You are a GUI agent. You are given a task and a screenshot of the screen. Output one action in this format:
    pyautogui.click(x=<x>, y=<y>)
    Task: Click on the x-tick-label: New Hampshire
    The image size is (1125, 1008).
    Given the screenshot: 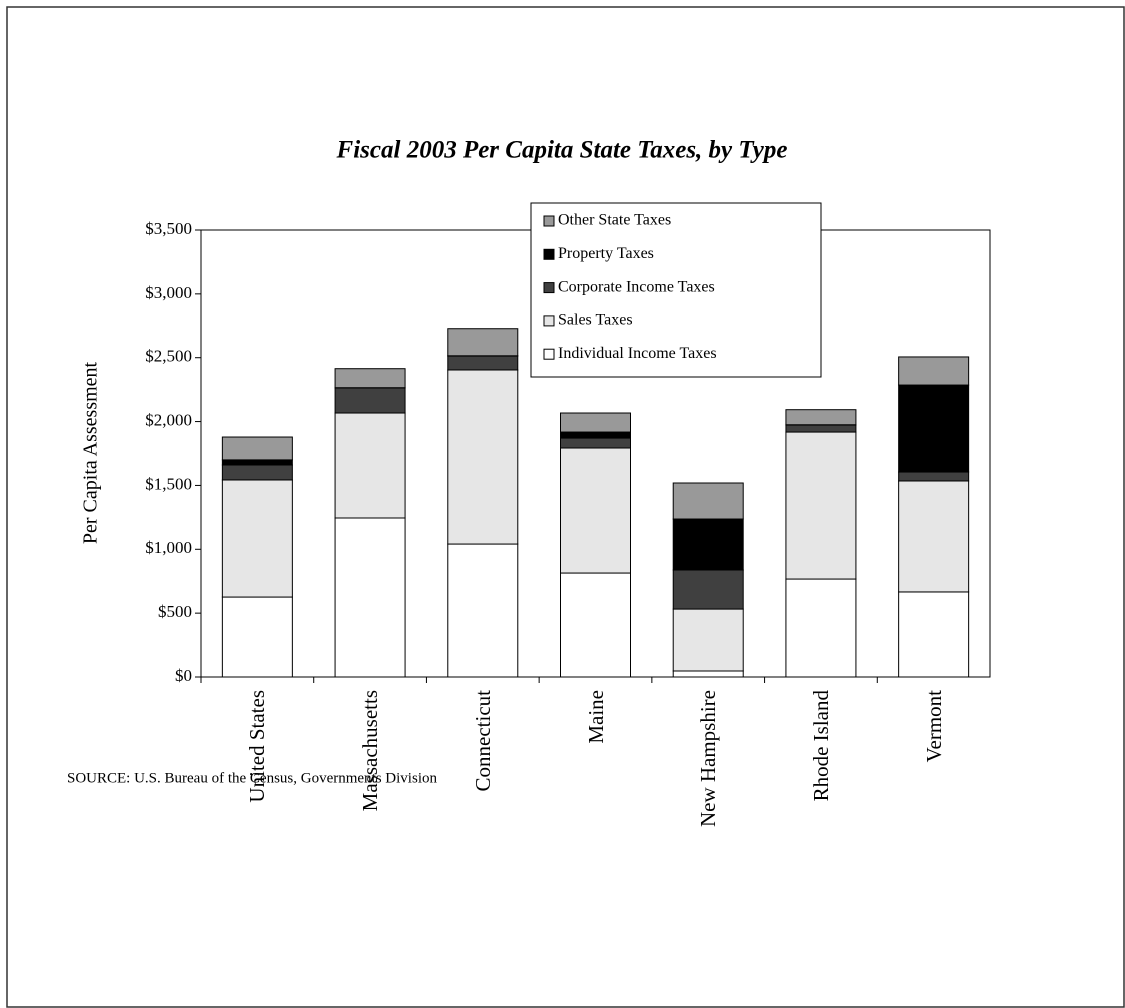 What is the action you would take?
    pyautogui.click(x=708, y=759)
    